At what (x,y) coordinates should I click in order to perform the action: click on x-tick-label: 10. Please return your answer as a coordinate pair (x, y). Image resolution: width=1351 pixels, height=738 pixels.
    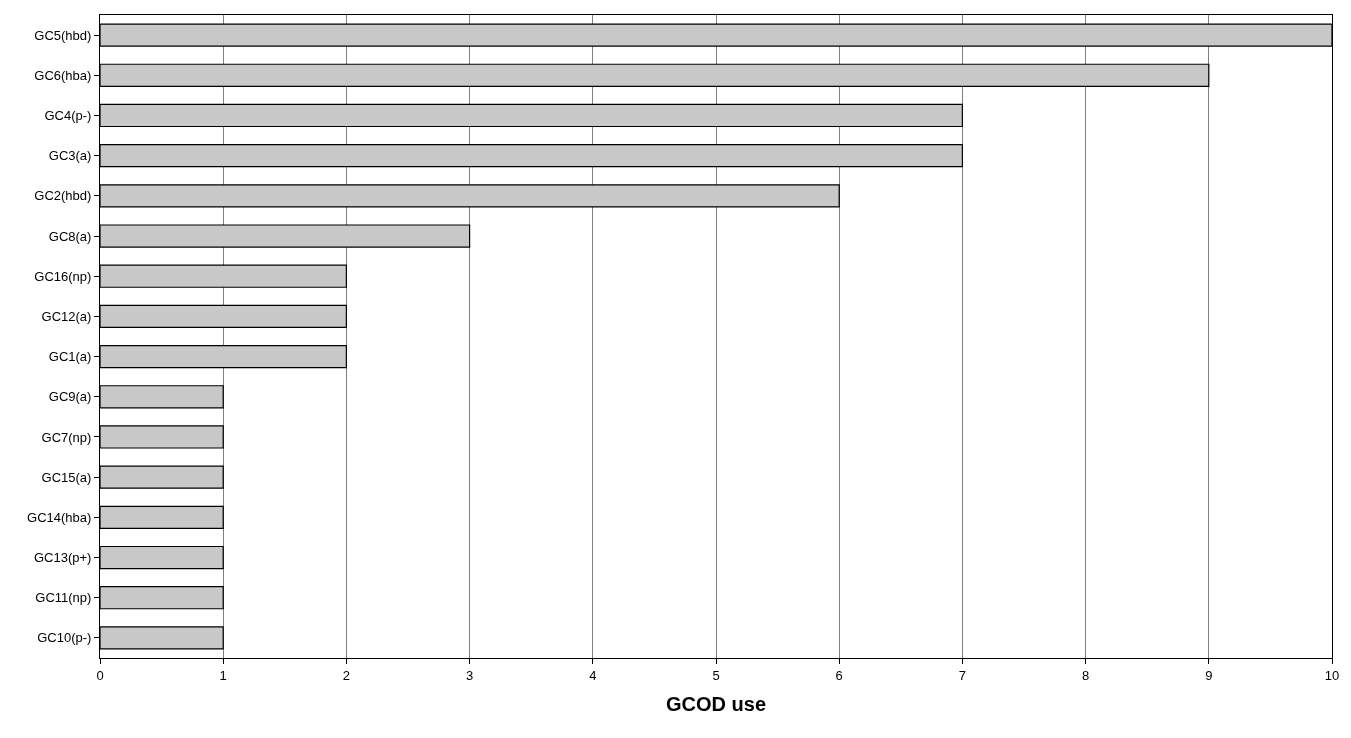
    Looking at the image, I should click on (1332, 675).